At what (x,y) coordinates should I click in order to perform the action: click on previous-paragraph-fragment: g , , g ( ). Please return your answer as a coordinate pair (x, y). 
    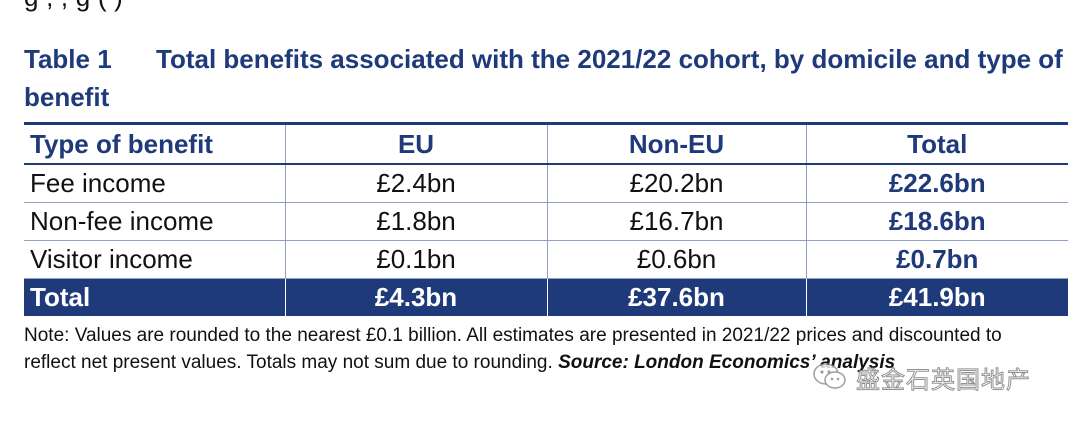
    Looking at the image, I should click on (73, 6).